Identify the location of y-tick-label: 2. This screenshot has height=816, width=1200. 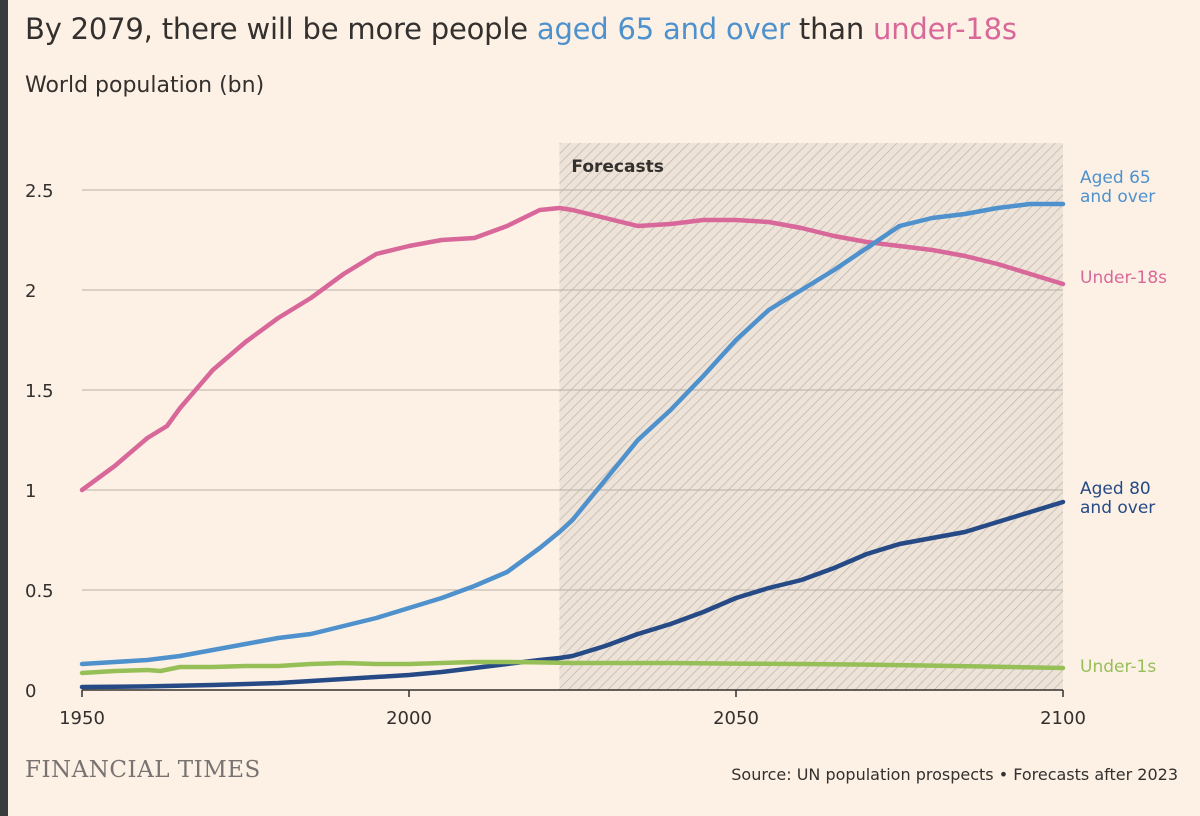
(30, 291).